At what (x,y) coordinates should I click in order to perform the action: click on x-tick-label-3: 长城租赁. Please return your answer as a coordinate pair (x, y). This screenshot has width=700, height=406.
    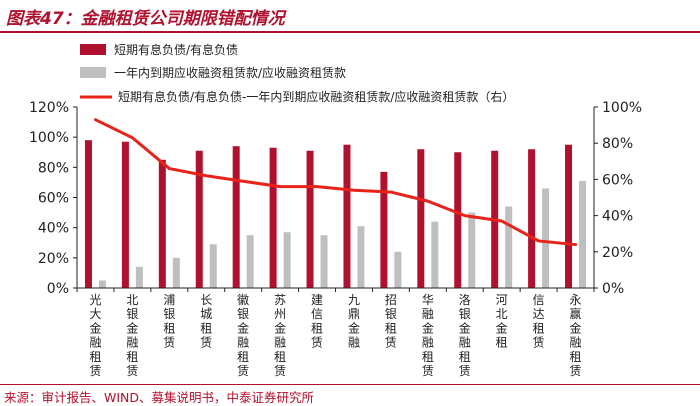
    Looking at the image, I should click on (206, 321).